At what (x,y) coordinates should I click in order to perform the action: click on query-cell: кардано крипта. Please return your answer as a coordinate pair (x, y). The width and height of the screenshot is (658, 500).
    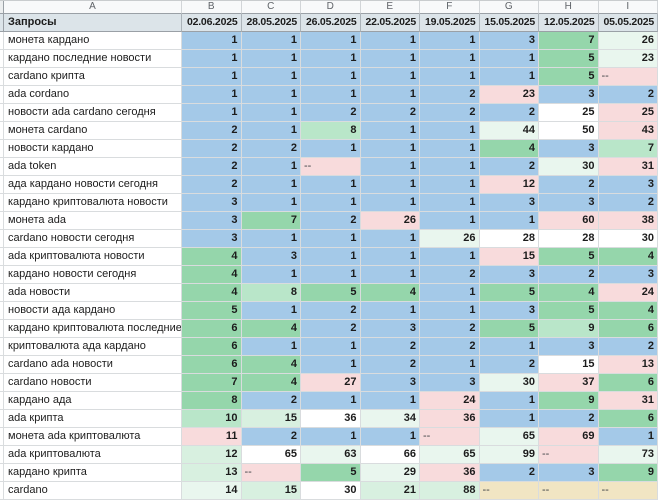
    Looking at the image, I should click on (93, 473).